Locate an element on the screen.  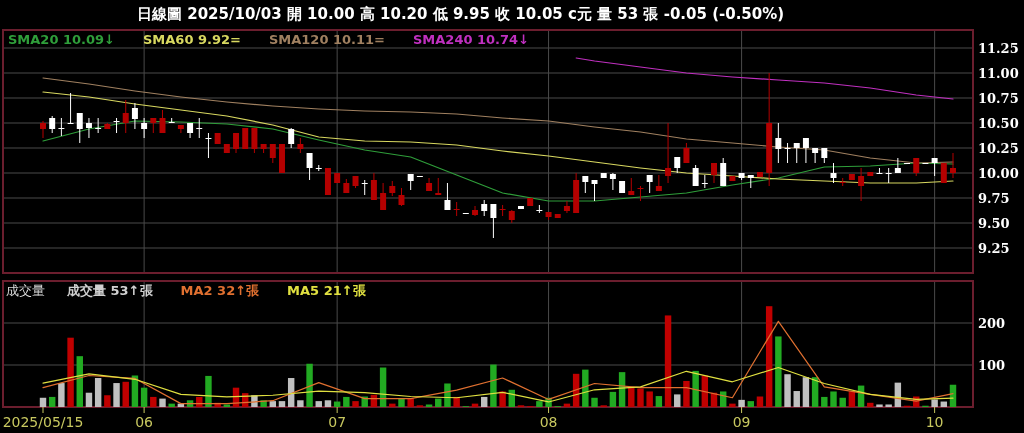
y-tick-label: 10.75 is located at coordinates (998, 98).